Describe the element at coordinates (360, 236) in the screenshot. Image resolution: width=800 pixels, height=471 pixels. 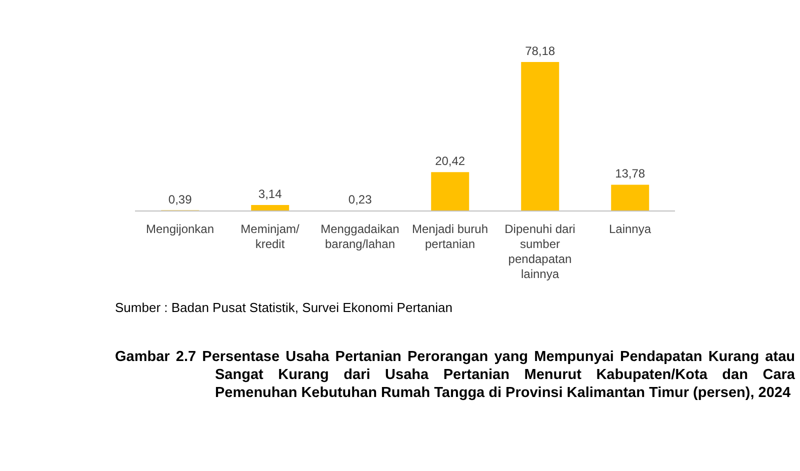
I see `x-tick-label: Menggadaikan barang/lahan` at that location.